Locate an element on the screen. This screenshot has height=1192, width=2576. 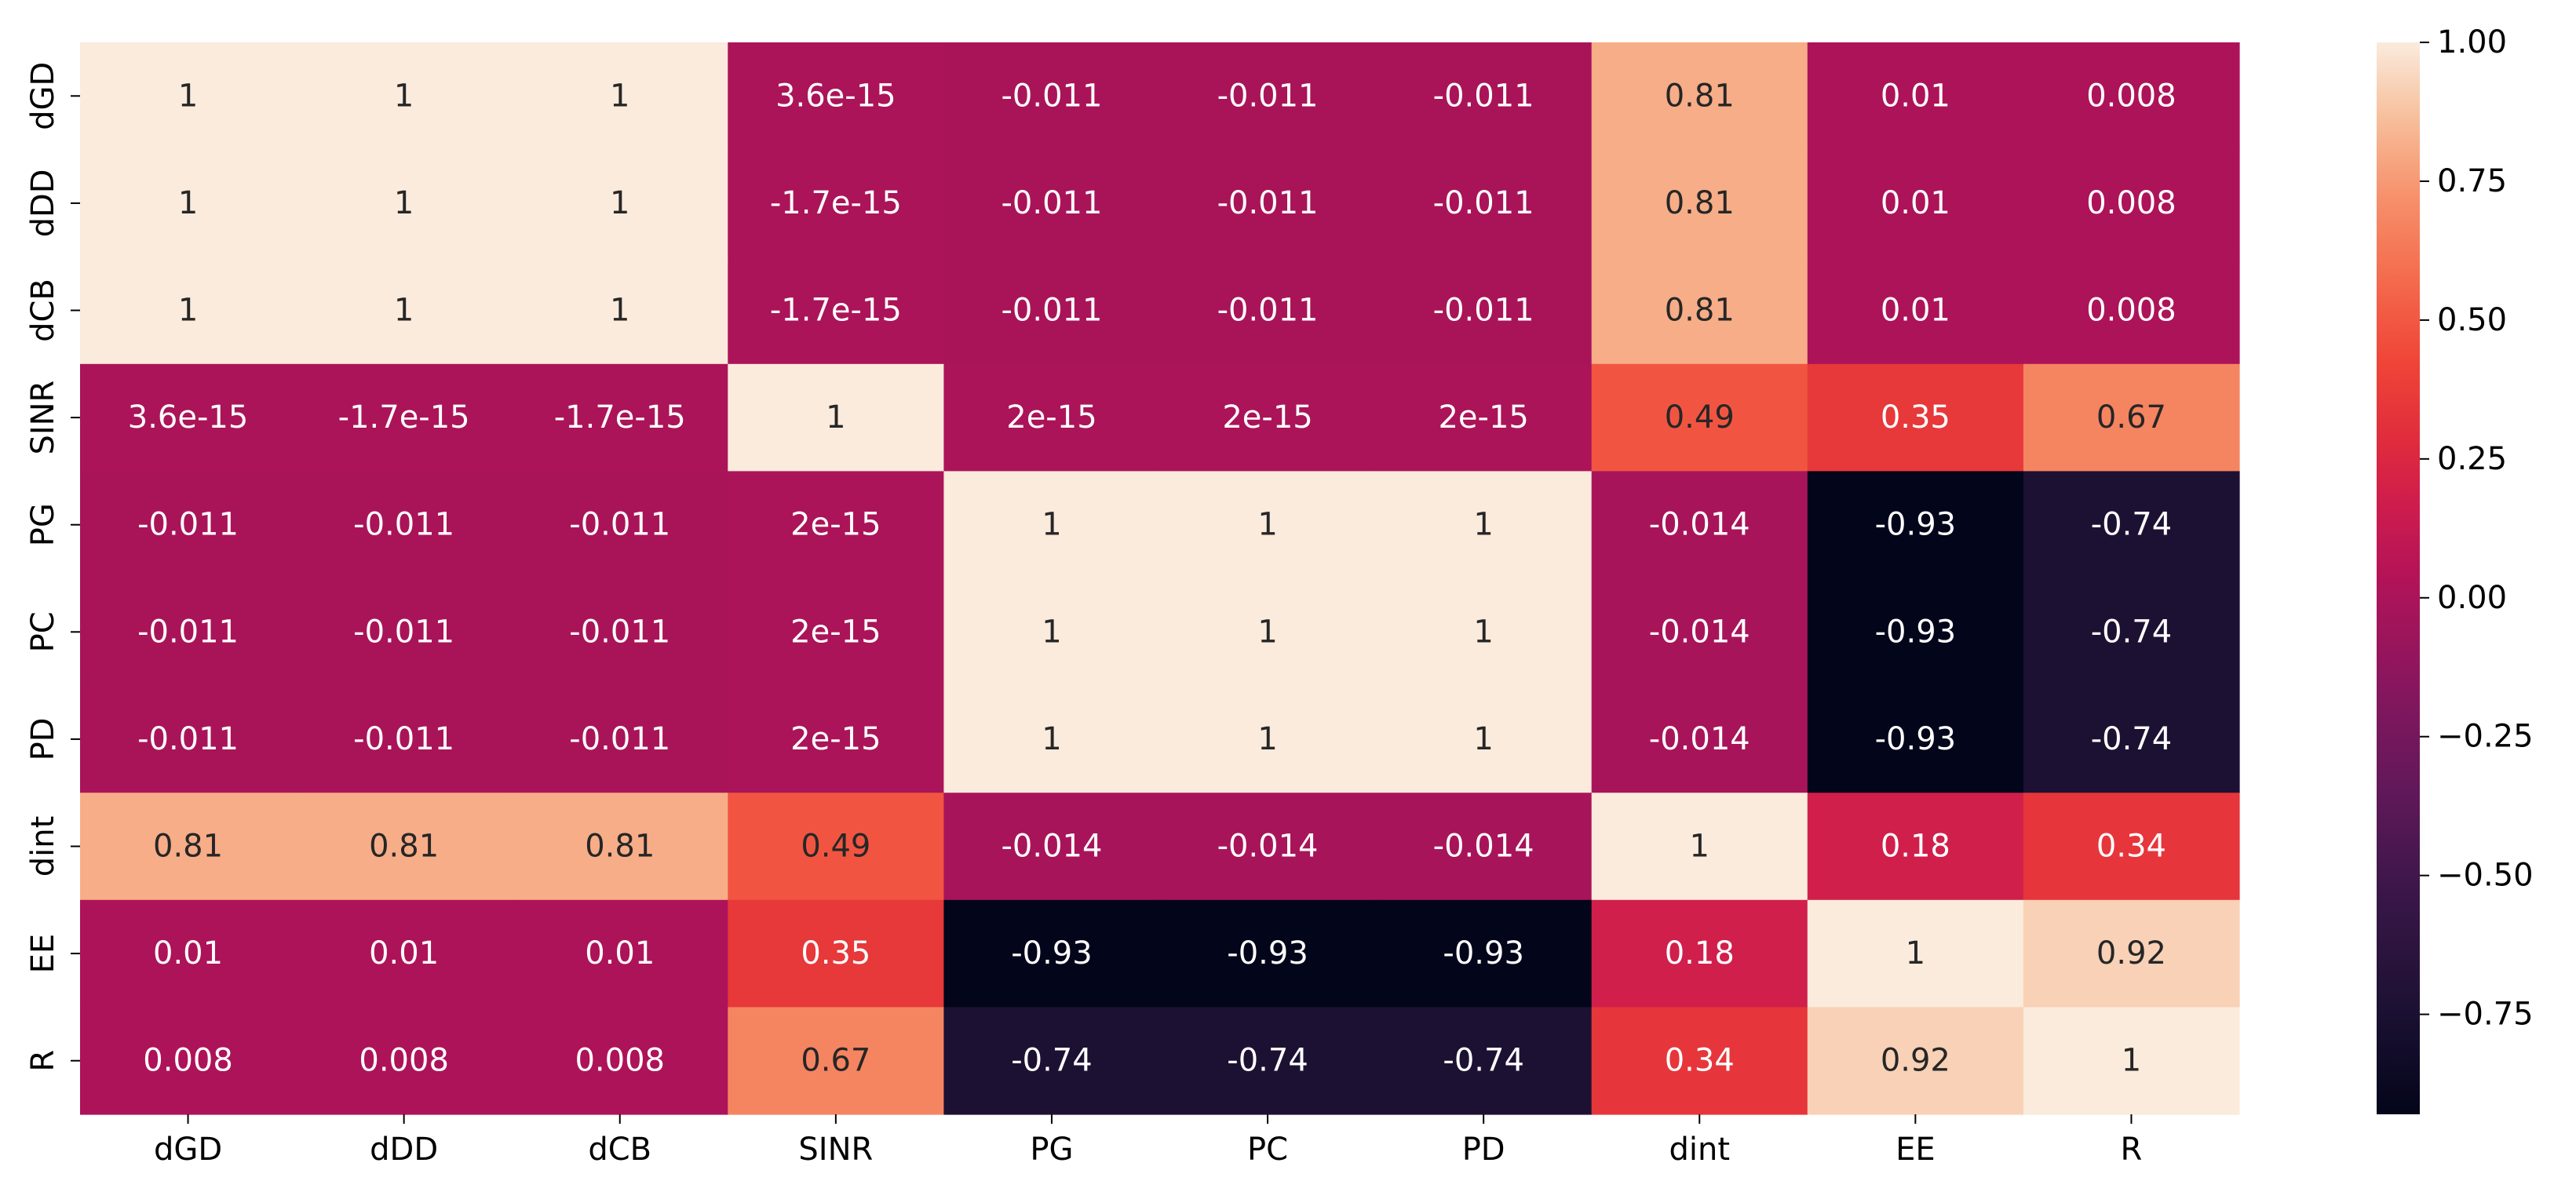
colorbar-tick-label: −0.50 is located at coordinates (2485, 876).